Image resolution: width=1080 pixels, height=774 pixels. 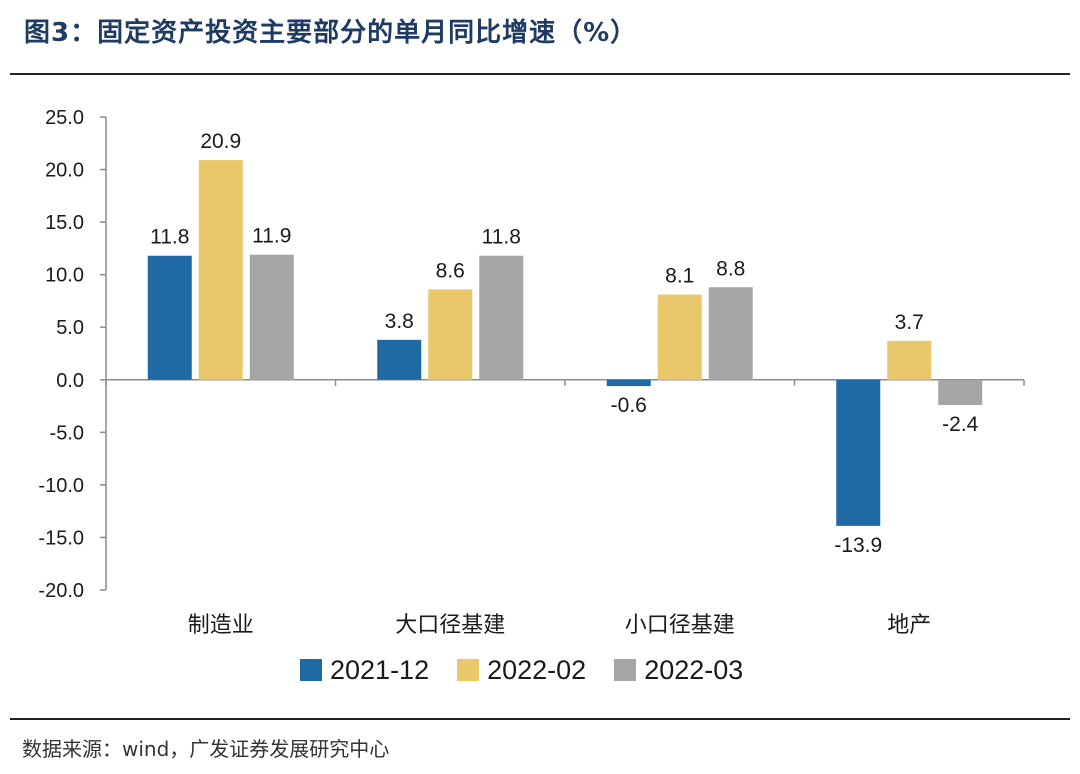 What do you see at coordinates (399, 321) in the screenshot?
I see `data-label: 3.8` at bounding box center [399, 321].